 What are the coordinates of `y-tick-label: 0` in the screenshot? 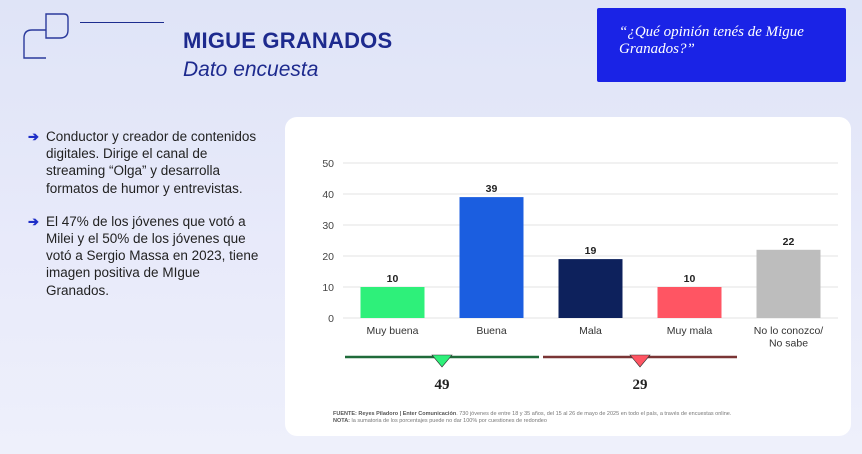 It's located at (331, 319).